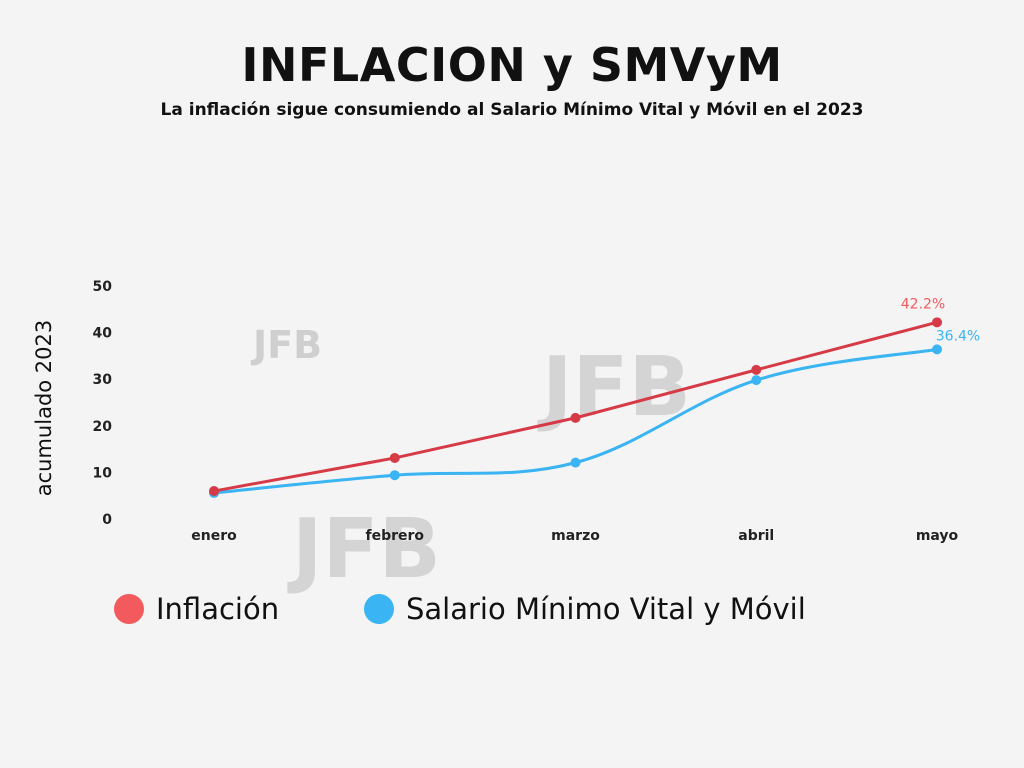 Image resolution: width=1024 pixels, height=768 pixels. Describe the element at coordinates (107, 520) in the screenshot. I see `y-tick-label: 0` at that location.